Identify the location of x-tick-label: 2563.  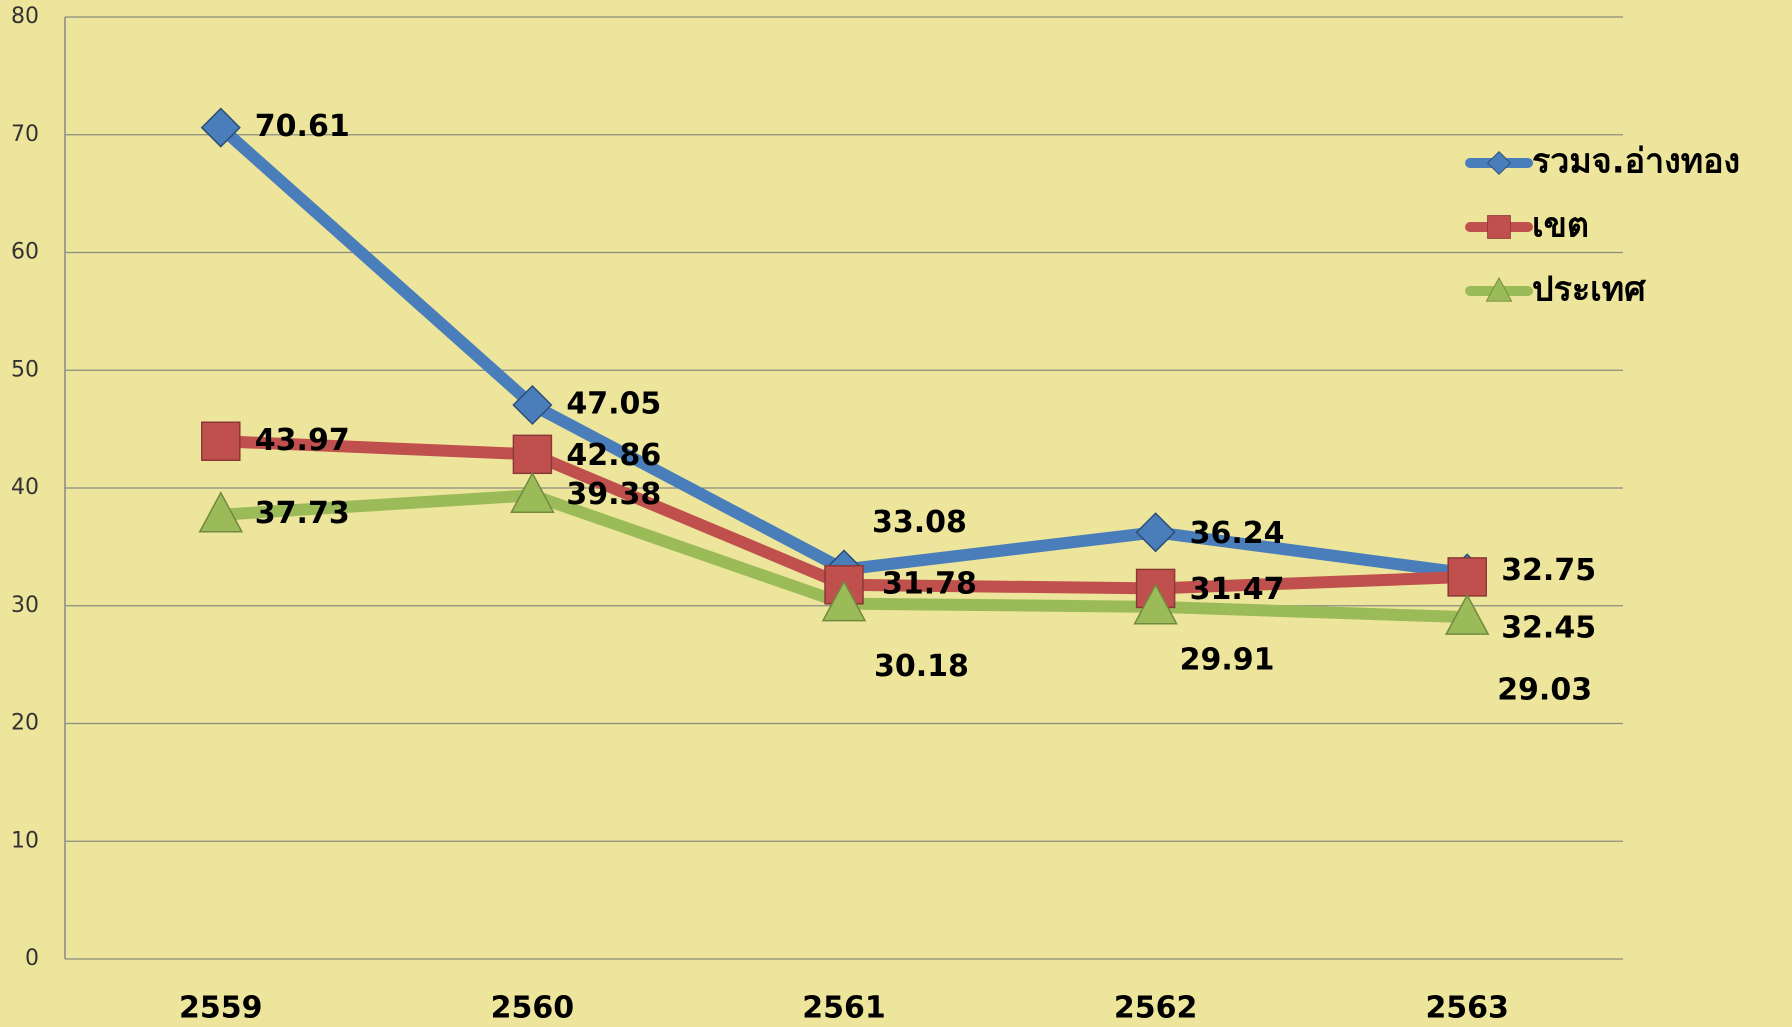
(1467, 1008).